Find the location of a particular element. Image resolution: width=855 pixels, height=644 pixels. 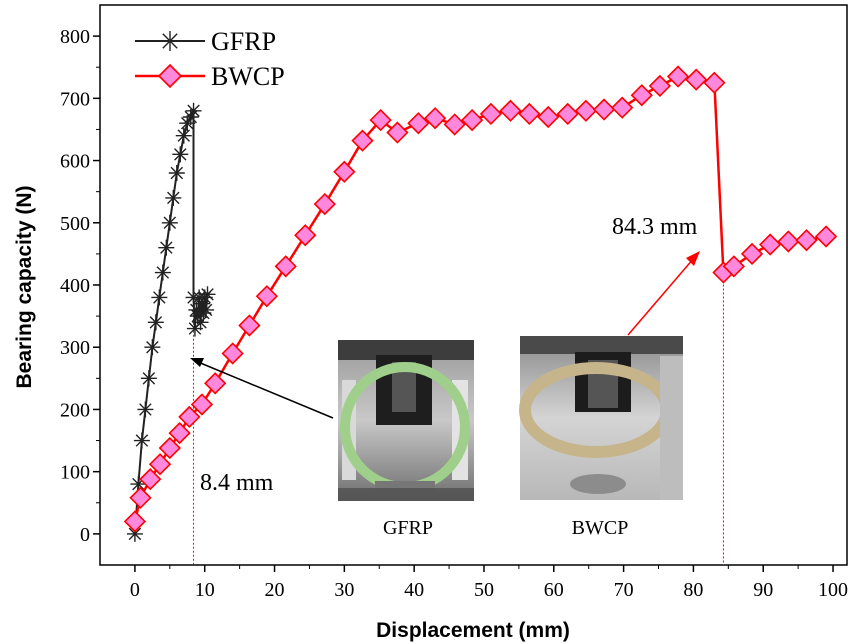

legend: GFRP BWCP is located at coordinates (210, 59).